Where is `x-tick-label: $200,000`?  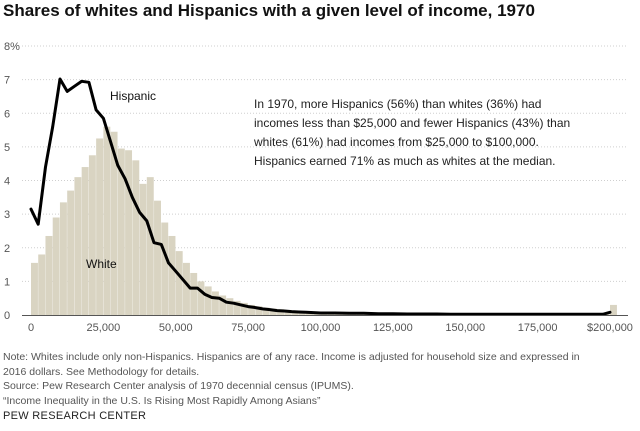
x-tick-label: $200,000 is located at coordinates (610, 328).